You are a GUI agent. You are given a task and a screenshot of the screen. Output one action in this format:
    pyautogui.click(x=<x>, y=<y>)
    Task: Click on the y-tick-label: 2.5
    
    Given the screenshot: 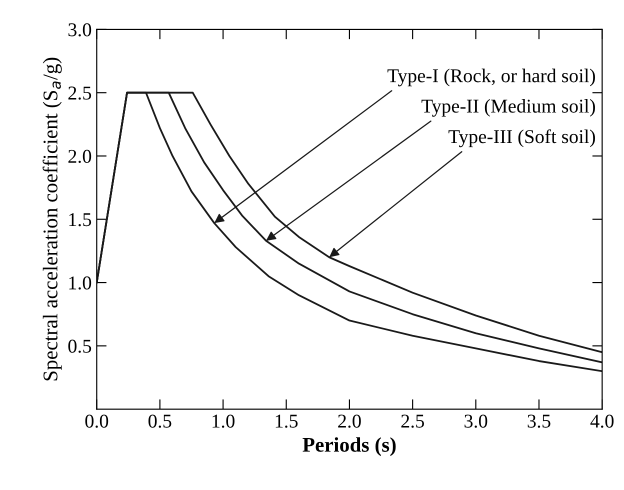 What is the action you would take?
    pyautogui.click(x=80, y=93)
    